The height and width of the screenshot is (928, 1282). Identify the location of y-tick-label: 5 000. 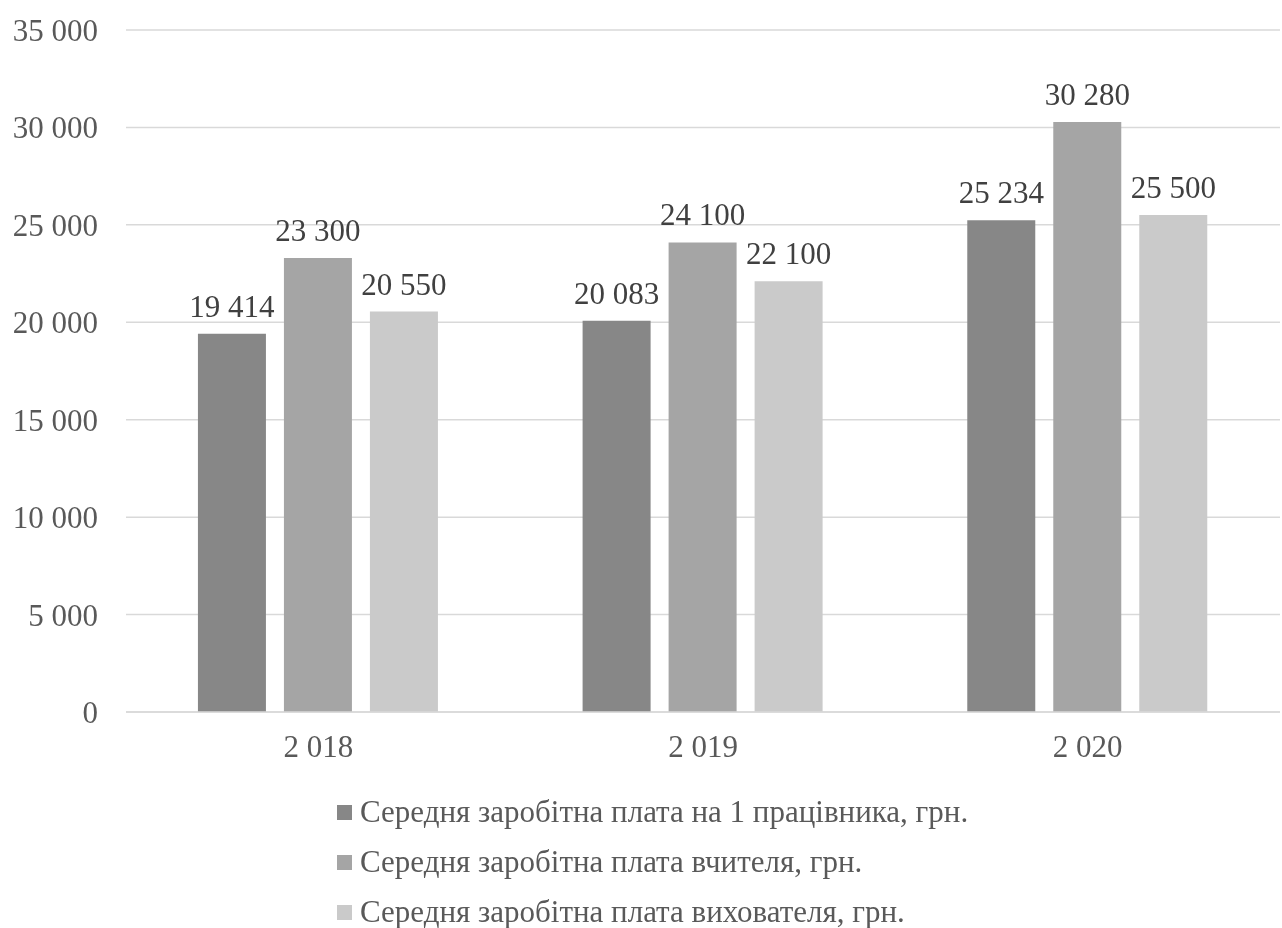
(63, 615).